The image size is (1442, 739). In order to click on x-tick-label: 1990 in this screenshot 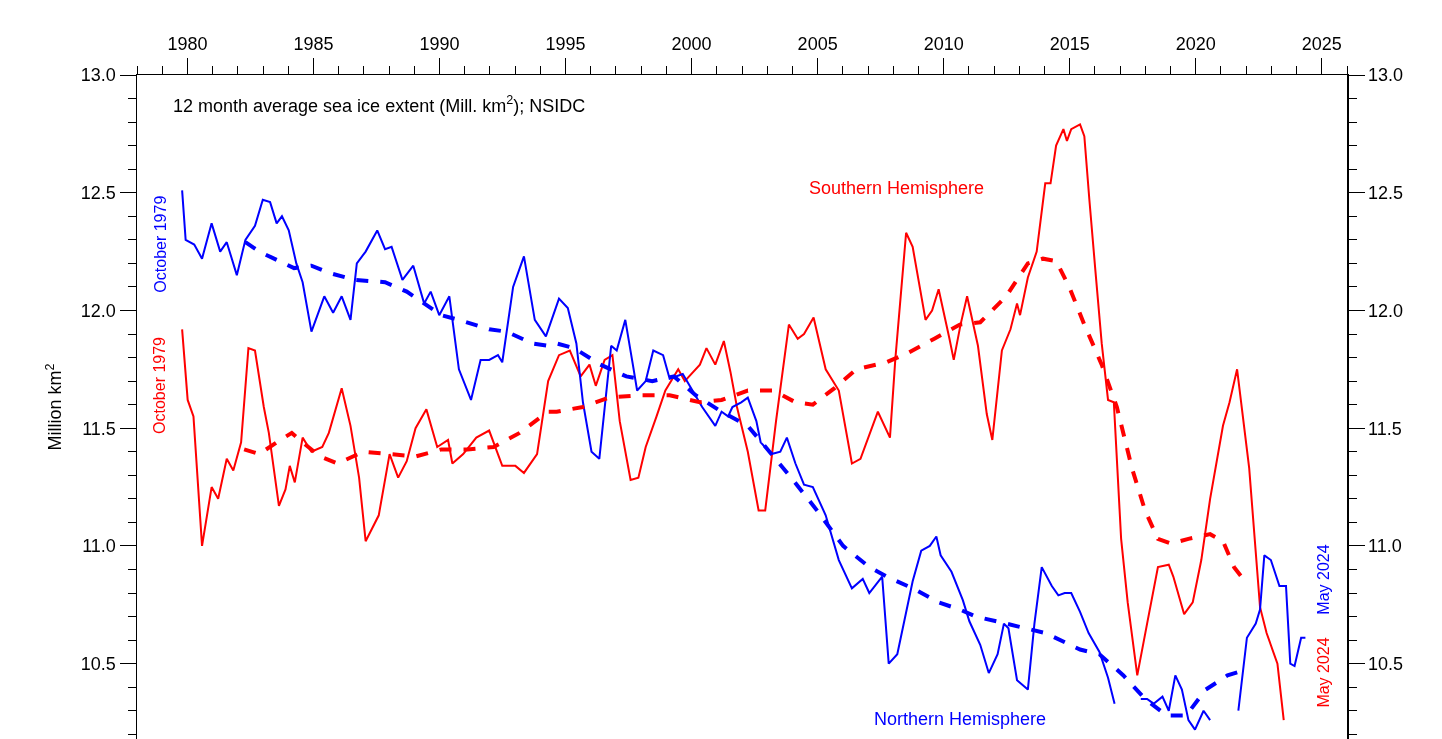, I will do `click(439, 44)`.